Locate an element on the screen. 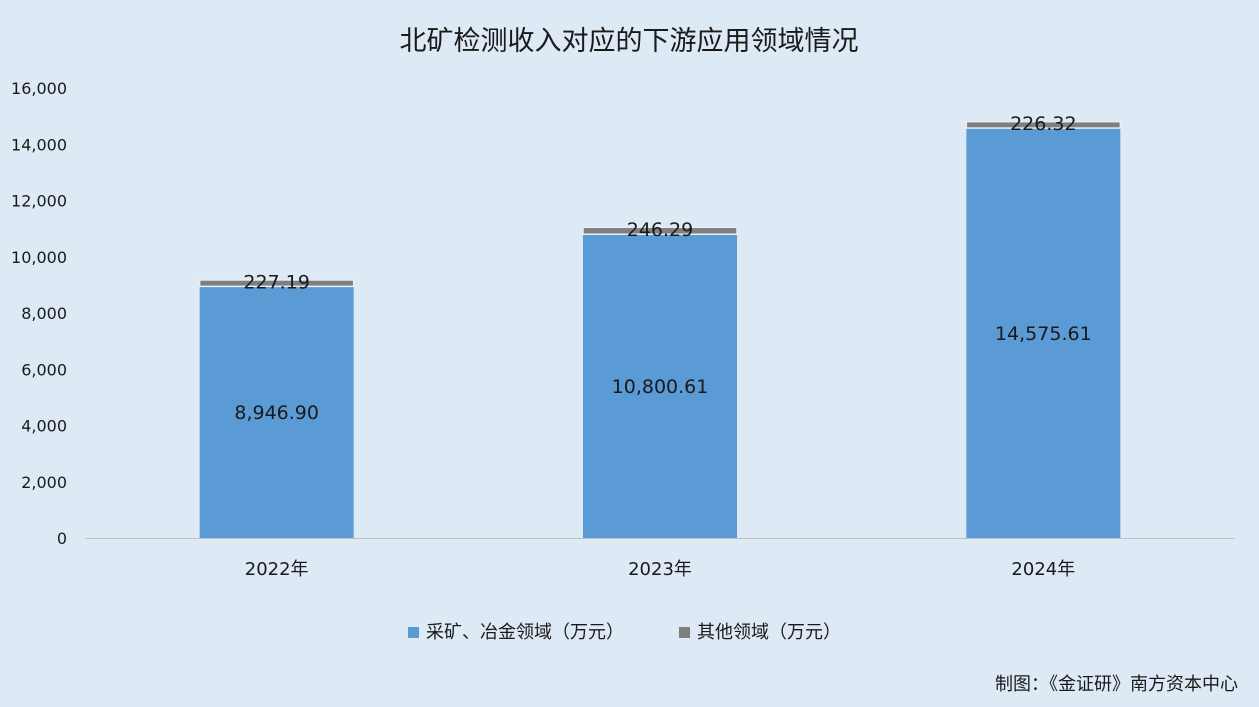 The width and height of the screenshot is (1259, 707). data-label: 227.19 is located at coordinates (276, 282).